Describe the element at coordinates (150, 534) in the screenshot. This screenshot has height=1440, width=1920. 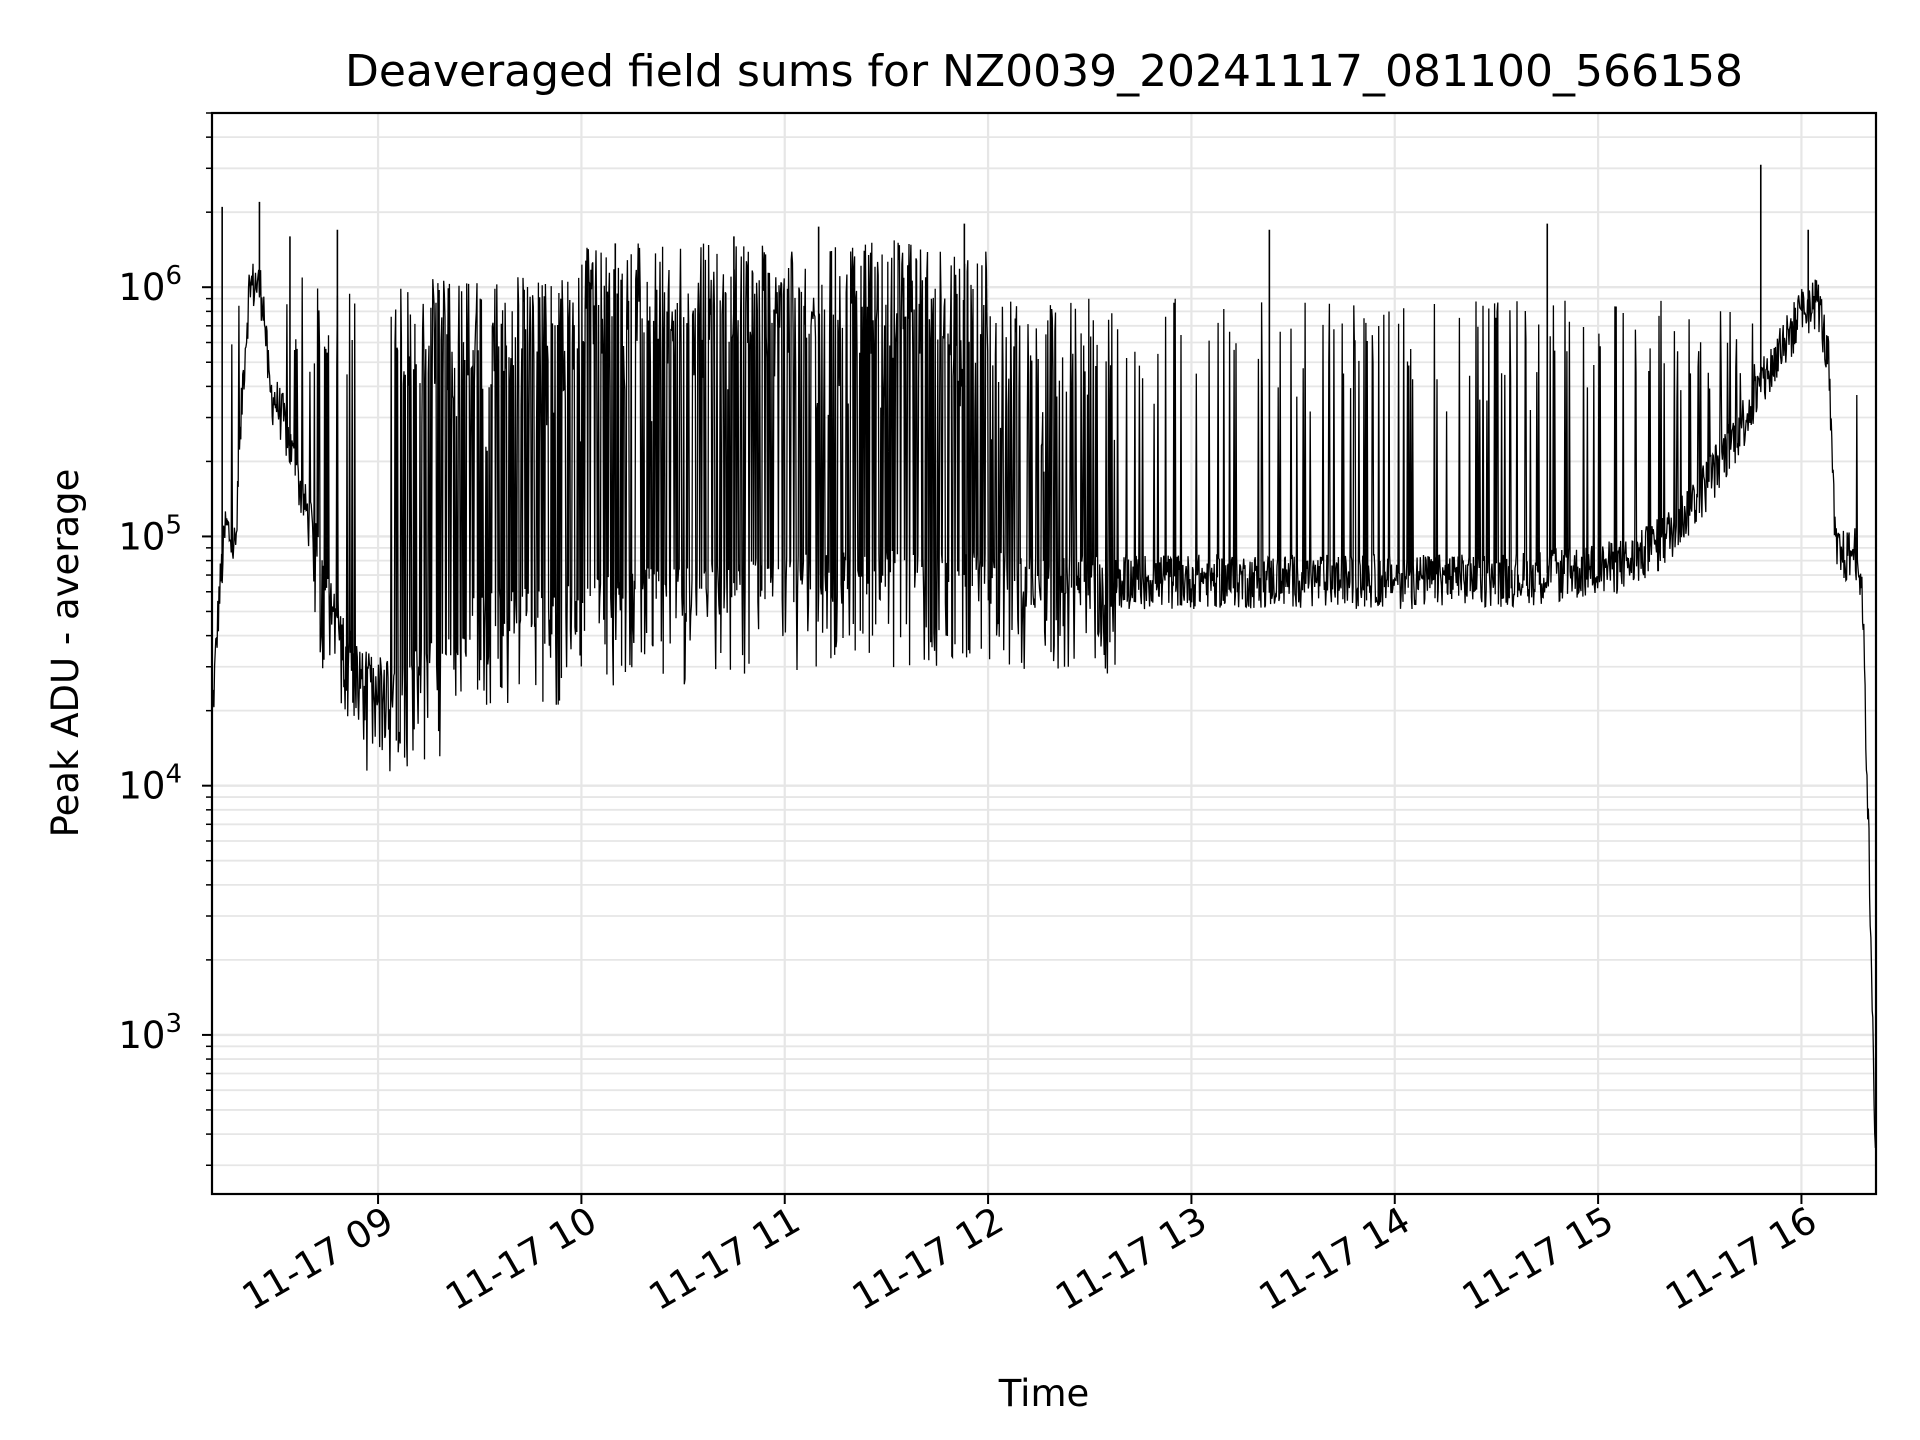
I see `y-tick-label: 105` at that location.